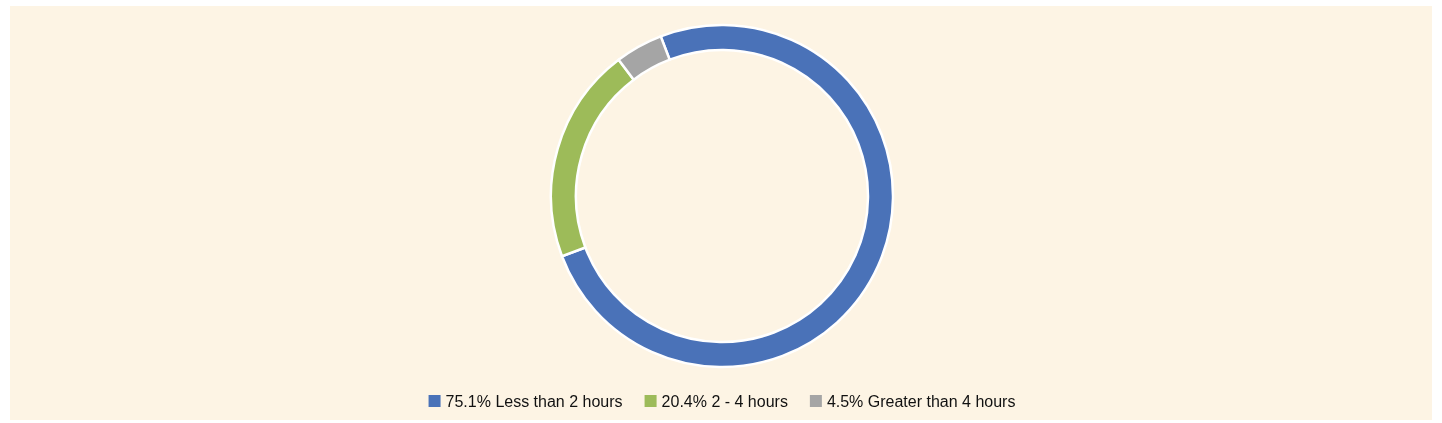 The height and width of the screenshot is (423, 1442). I want to click on legend-label: 75.1% Less than 2 hours, so click(534, 401).